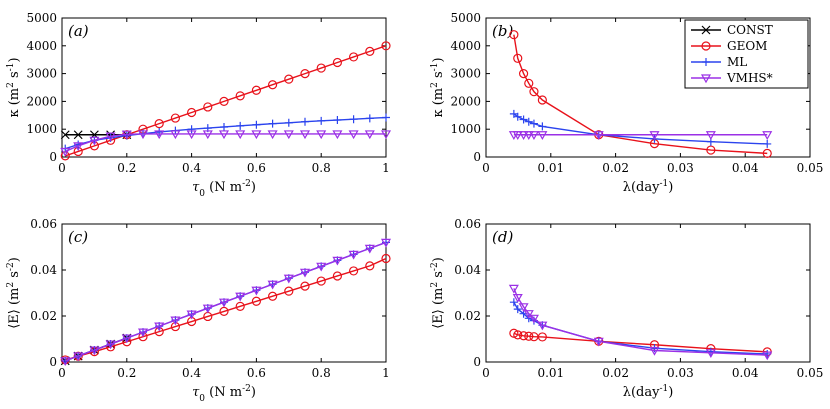  What do you see at coordinates (226, 309) in the screenshot?
I see `panel-c-series-geom-line` at bounding box center [226, 309].